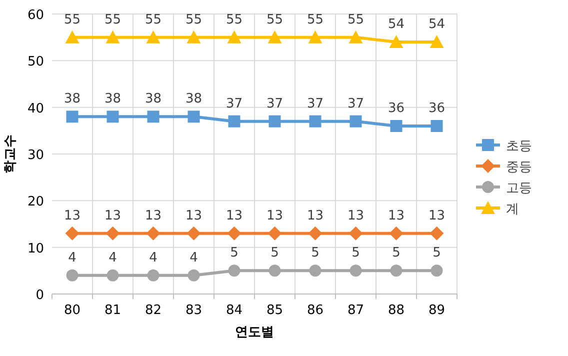 The image size is (568, 356). I want to click on y-axis-title: 학교수, so click(10, 154).